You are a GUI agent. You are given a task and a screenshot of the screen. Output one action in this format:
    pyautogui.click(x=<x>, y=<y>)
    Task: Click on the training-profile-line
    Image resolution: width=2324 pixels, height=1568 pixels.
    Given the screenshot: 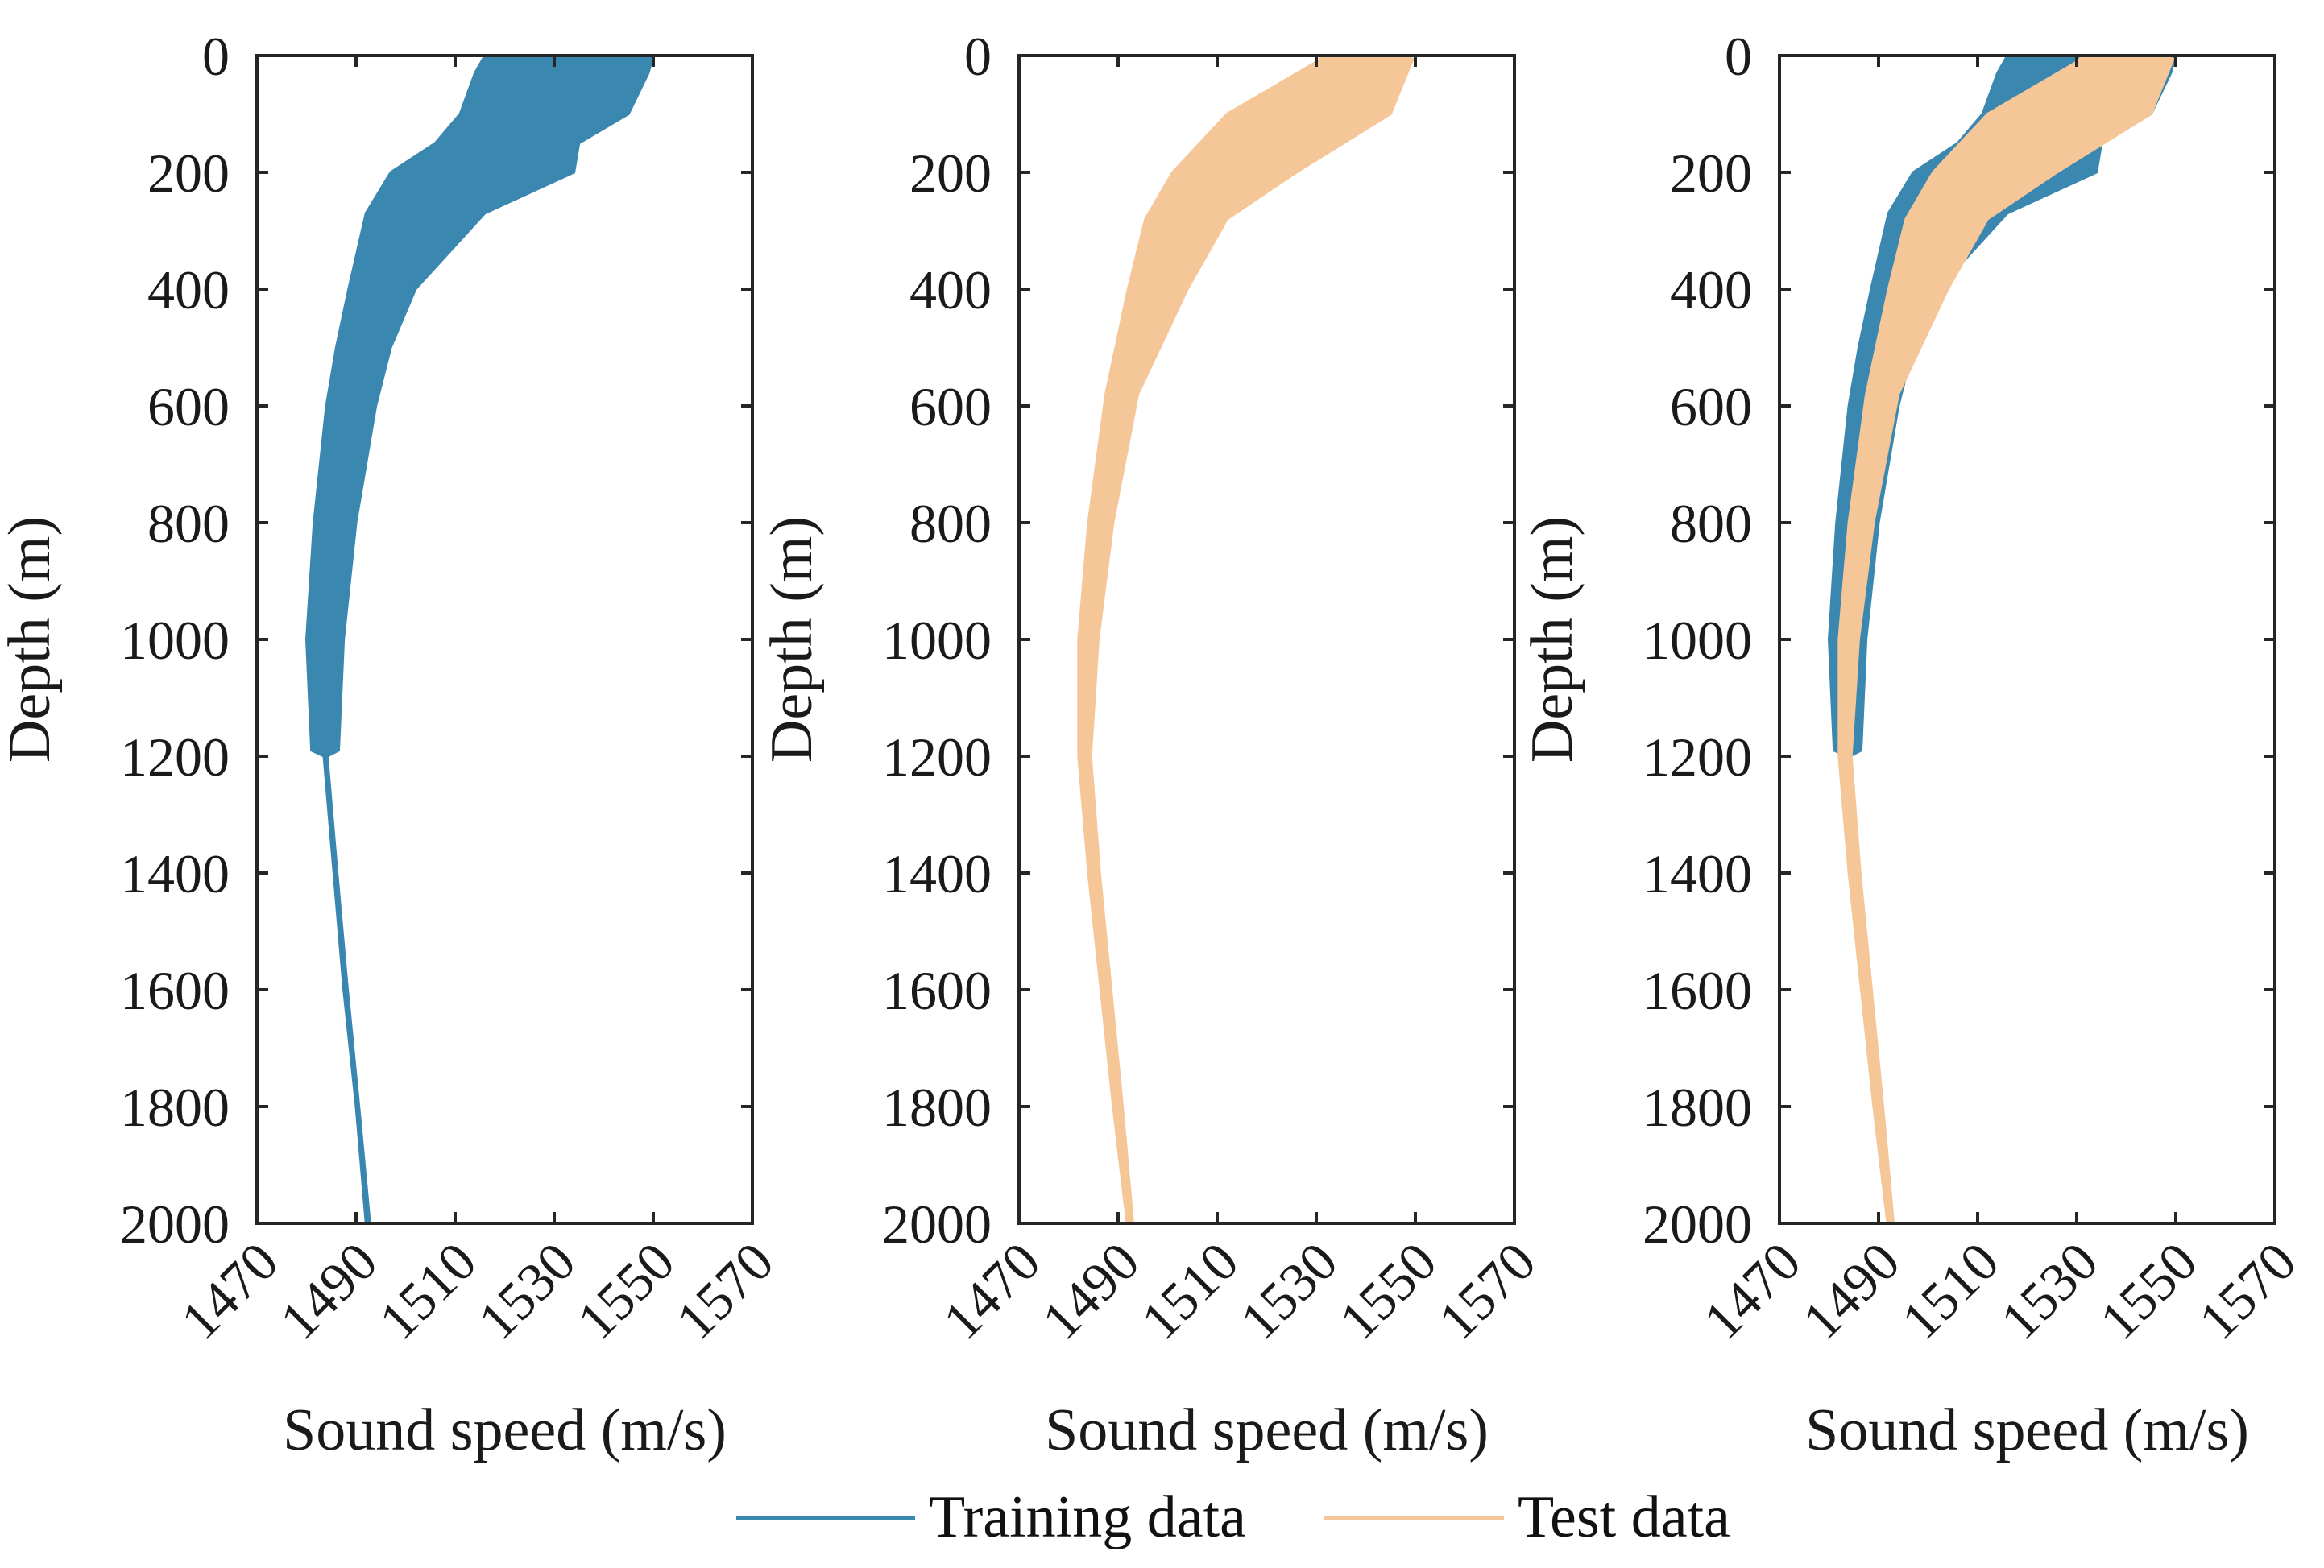 What is the action you would take?
    pyautogui.click(x=490, y=639)
    